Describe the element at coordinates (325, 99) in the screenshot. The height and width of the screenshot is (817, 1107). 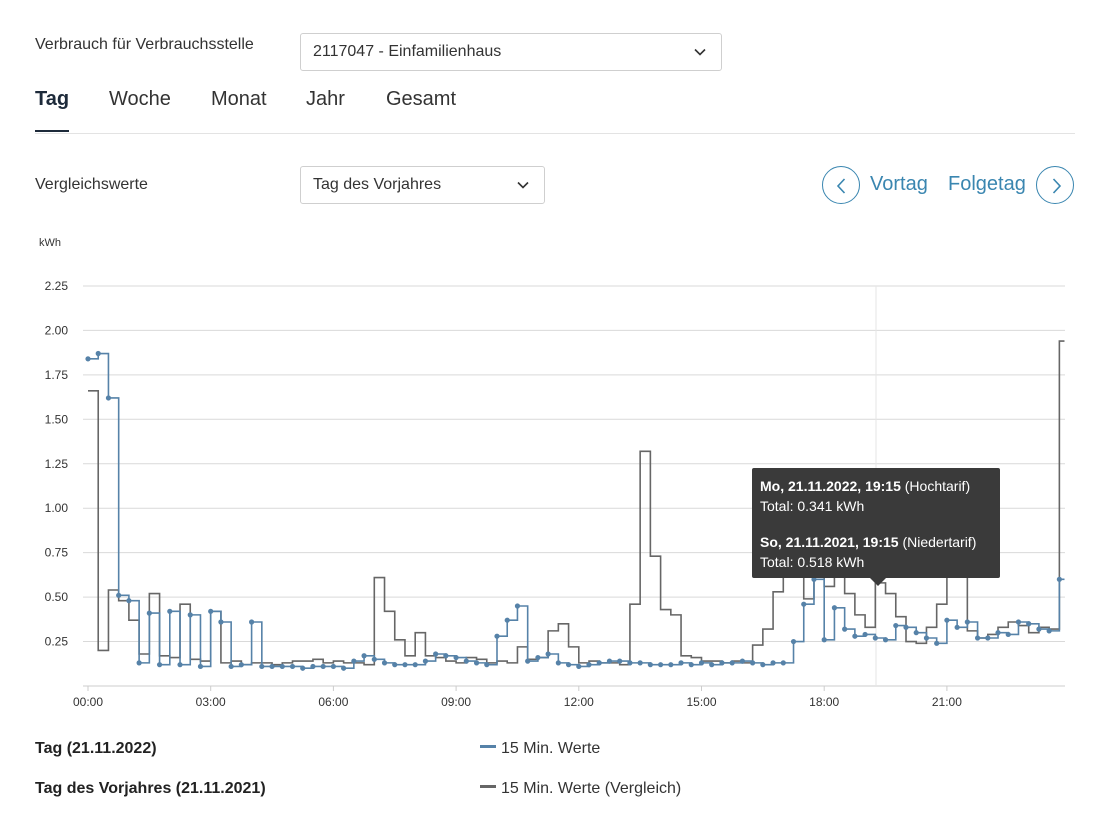
I see `tab-jahr: Jahr` at that location.